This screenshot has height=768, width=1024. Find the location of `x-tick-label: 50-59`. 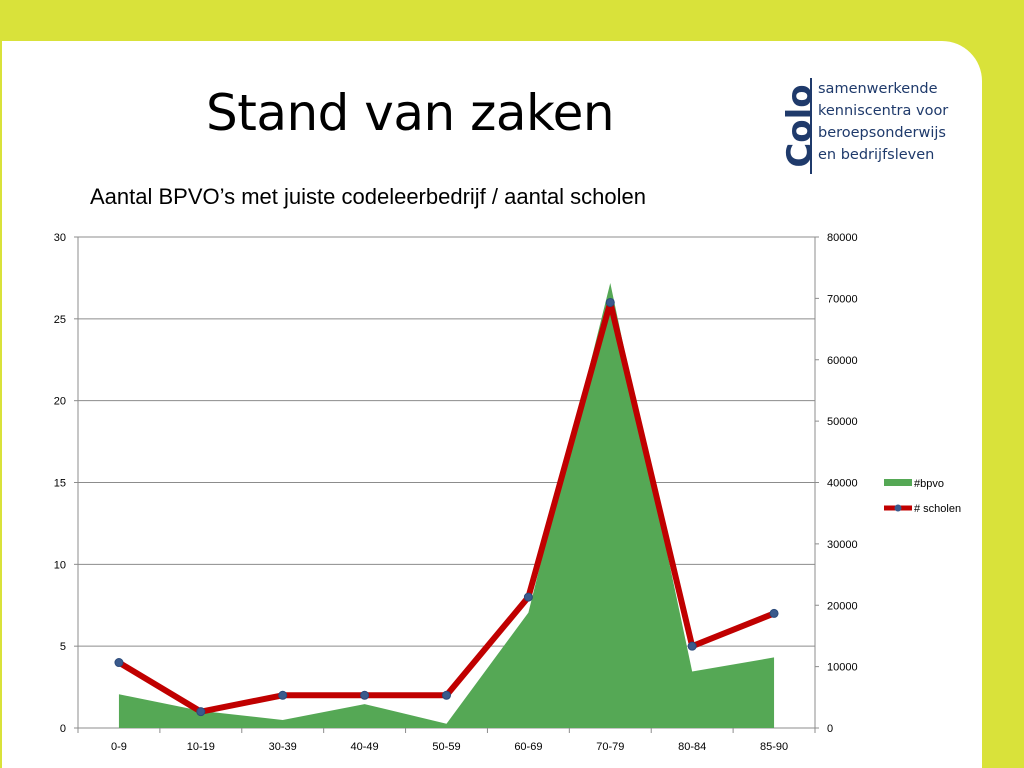

x-tick-label: 50-59 is located at coordinates (446, 747).